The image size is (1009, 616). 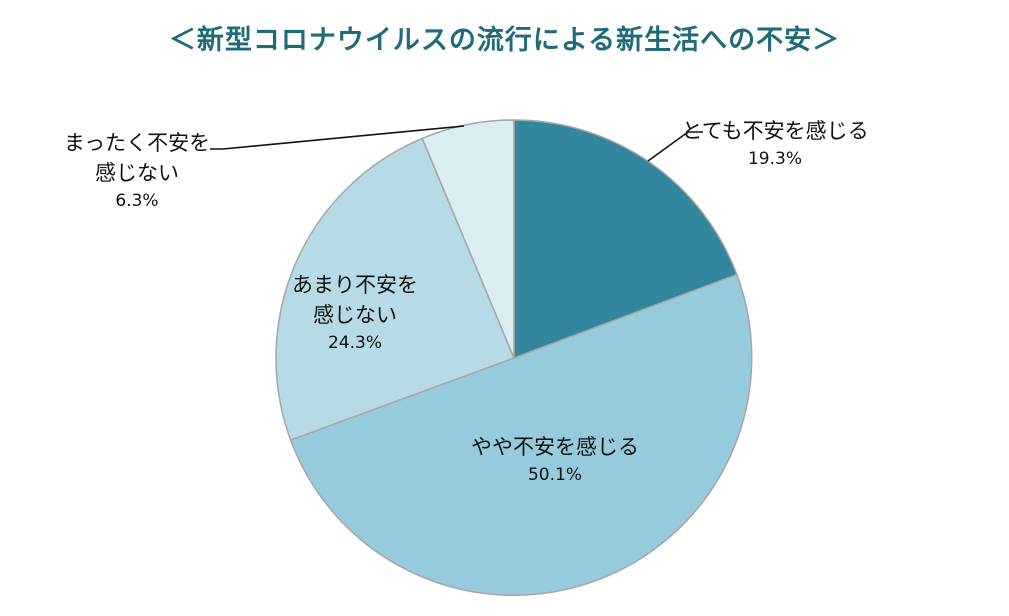 I want to click on leader-line-not-anxious-at-all, so click(x=337, y=137).